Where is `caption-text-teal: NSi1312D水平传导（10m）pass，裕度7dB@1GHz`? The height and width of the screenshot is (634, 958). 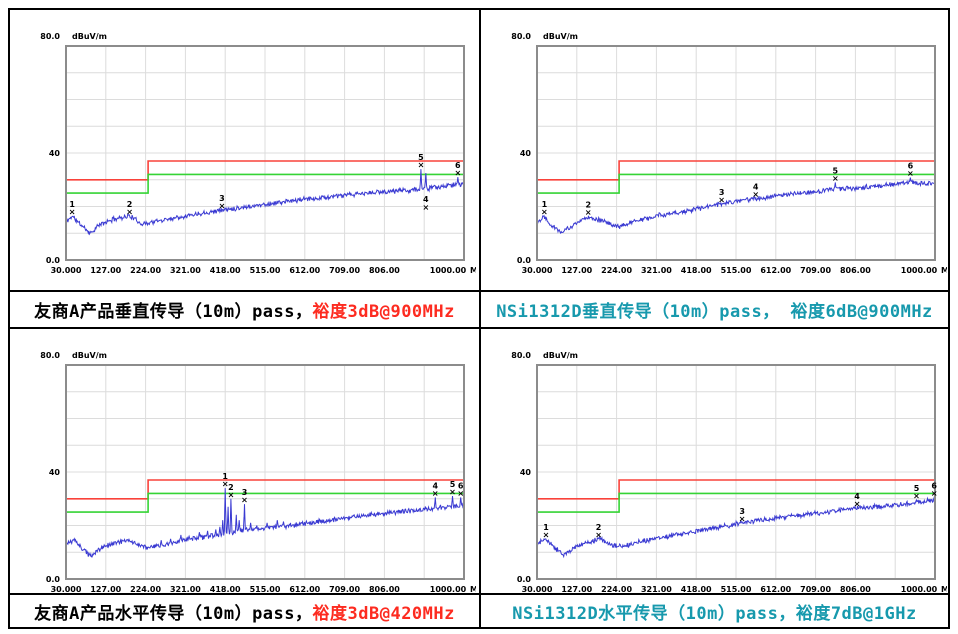
caption-text-teal: NSi1312D水平传导（10m）pass，裕度7dB@1GHz is located at coordinates (714, 613).